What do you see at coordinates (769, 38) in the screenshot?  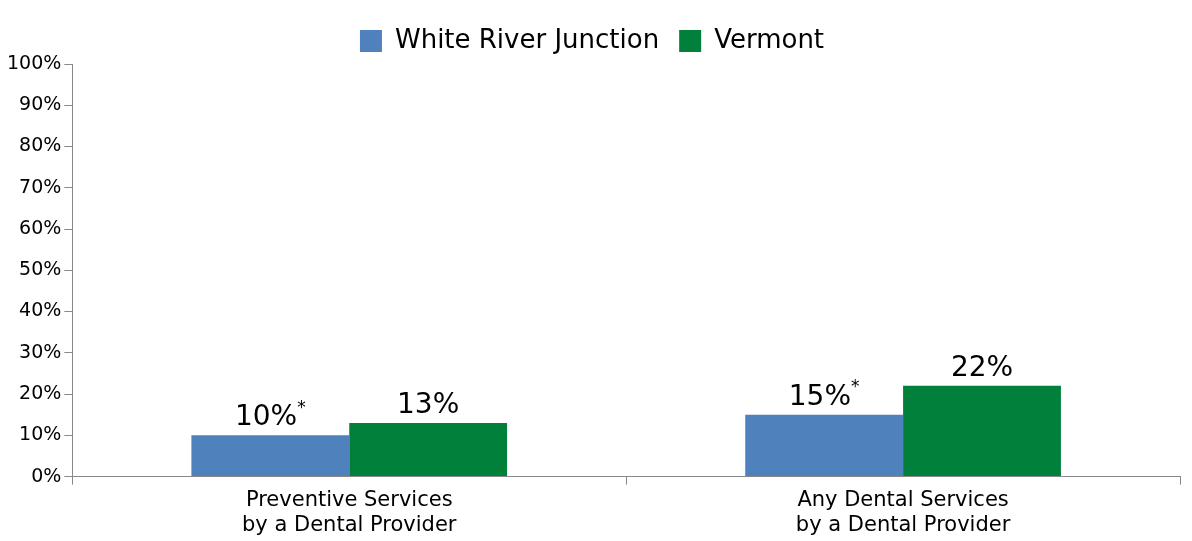 I see `legend-label: Vermont` at bounding box center [769, 38].